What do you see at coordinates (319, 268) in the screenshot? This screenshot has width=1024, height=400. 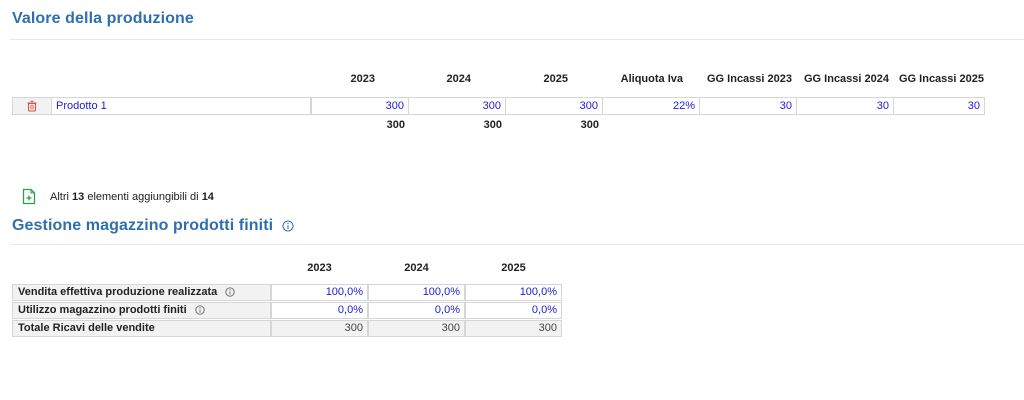 I see `mag-col-header-2023: 2023` at bounding box center [319, 268].